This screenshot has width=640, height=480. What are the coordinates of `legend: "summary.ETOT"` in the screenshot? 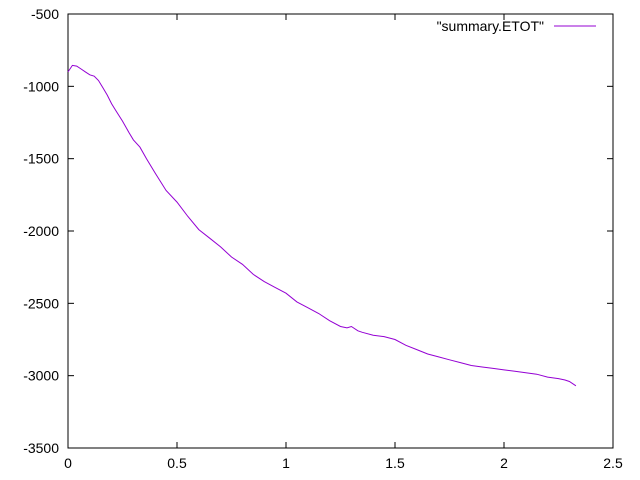 It's located at (516, 26).